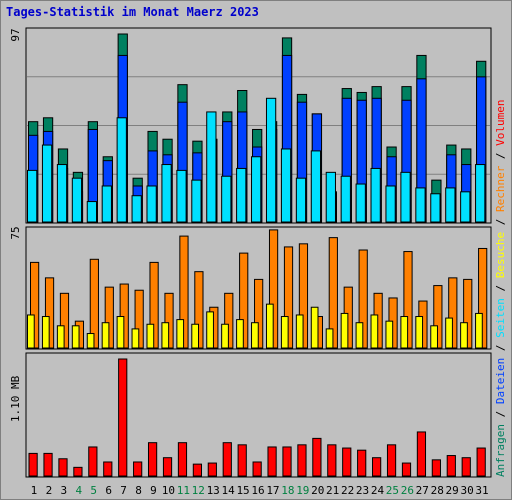  What do you see at coordinates (378, 490) in the screenshot?
I see `x-tick-label: 24` at bounding box center [378, 490].